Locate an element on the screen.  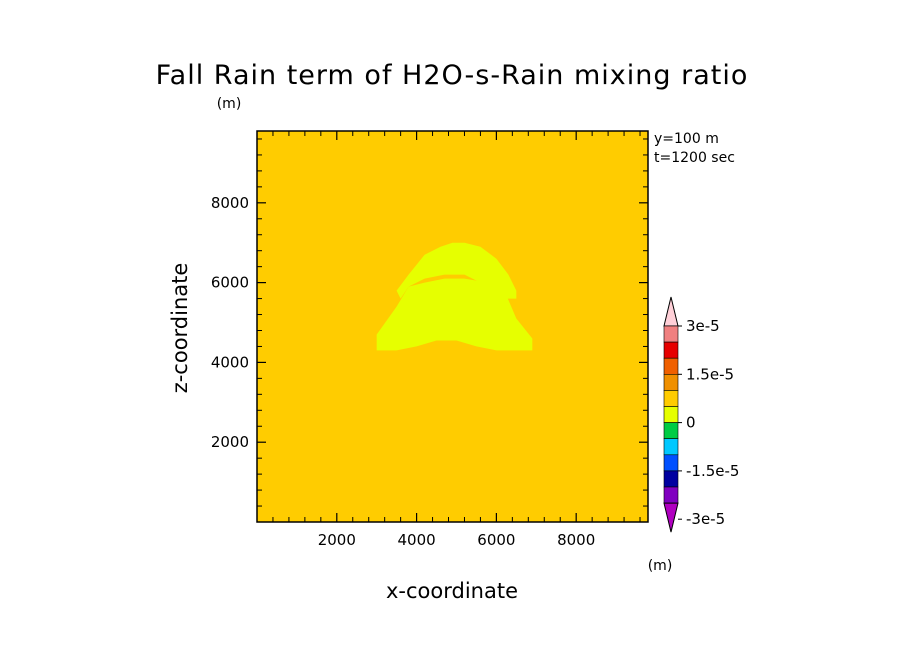
y-axis-label: z-coordinate is located at coordinates (180, 328).